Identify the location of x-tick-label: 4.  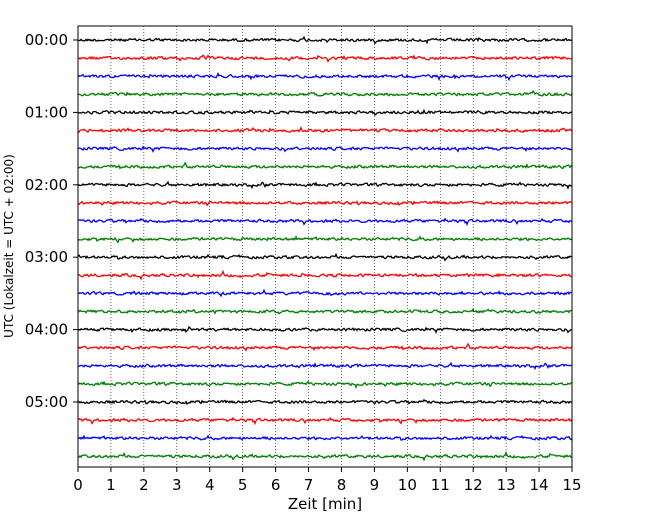
(210, 485).